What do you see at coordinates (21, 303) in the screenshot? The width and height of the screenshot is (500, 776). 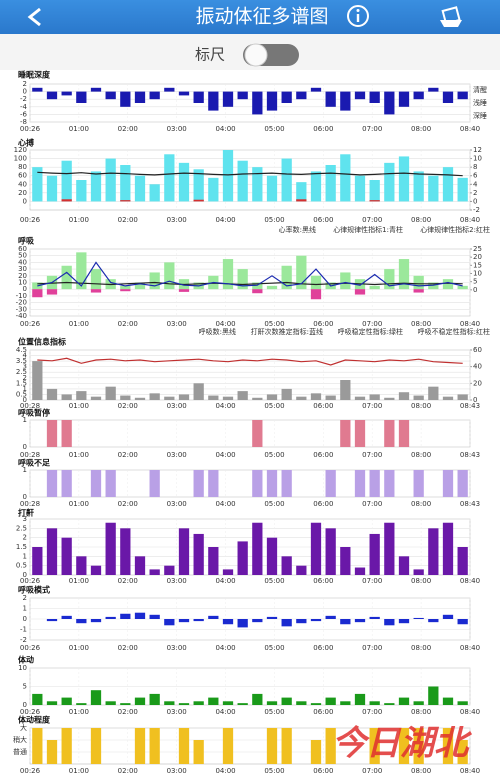 I see `y-tick-label: -20` at bounding box center [21, 303].